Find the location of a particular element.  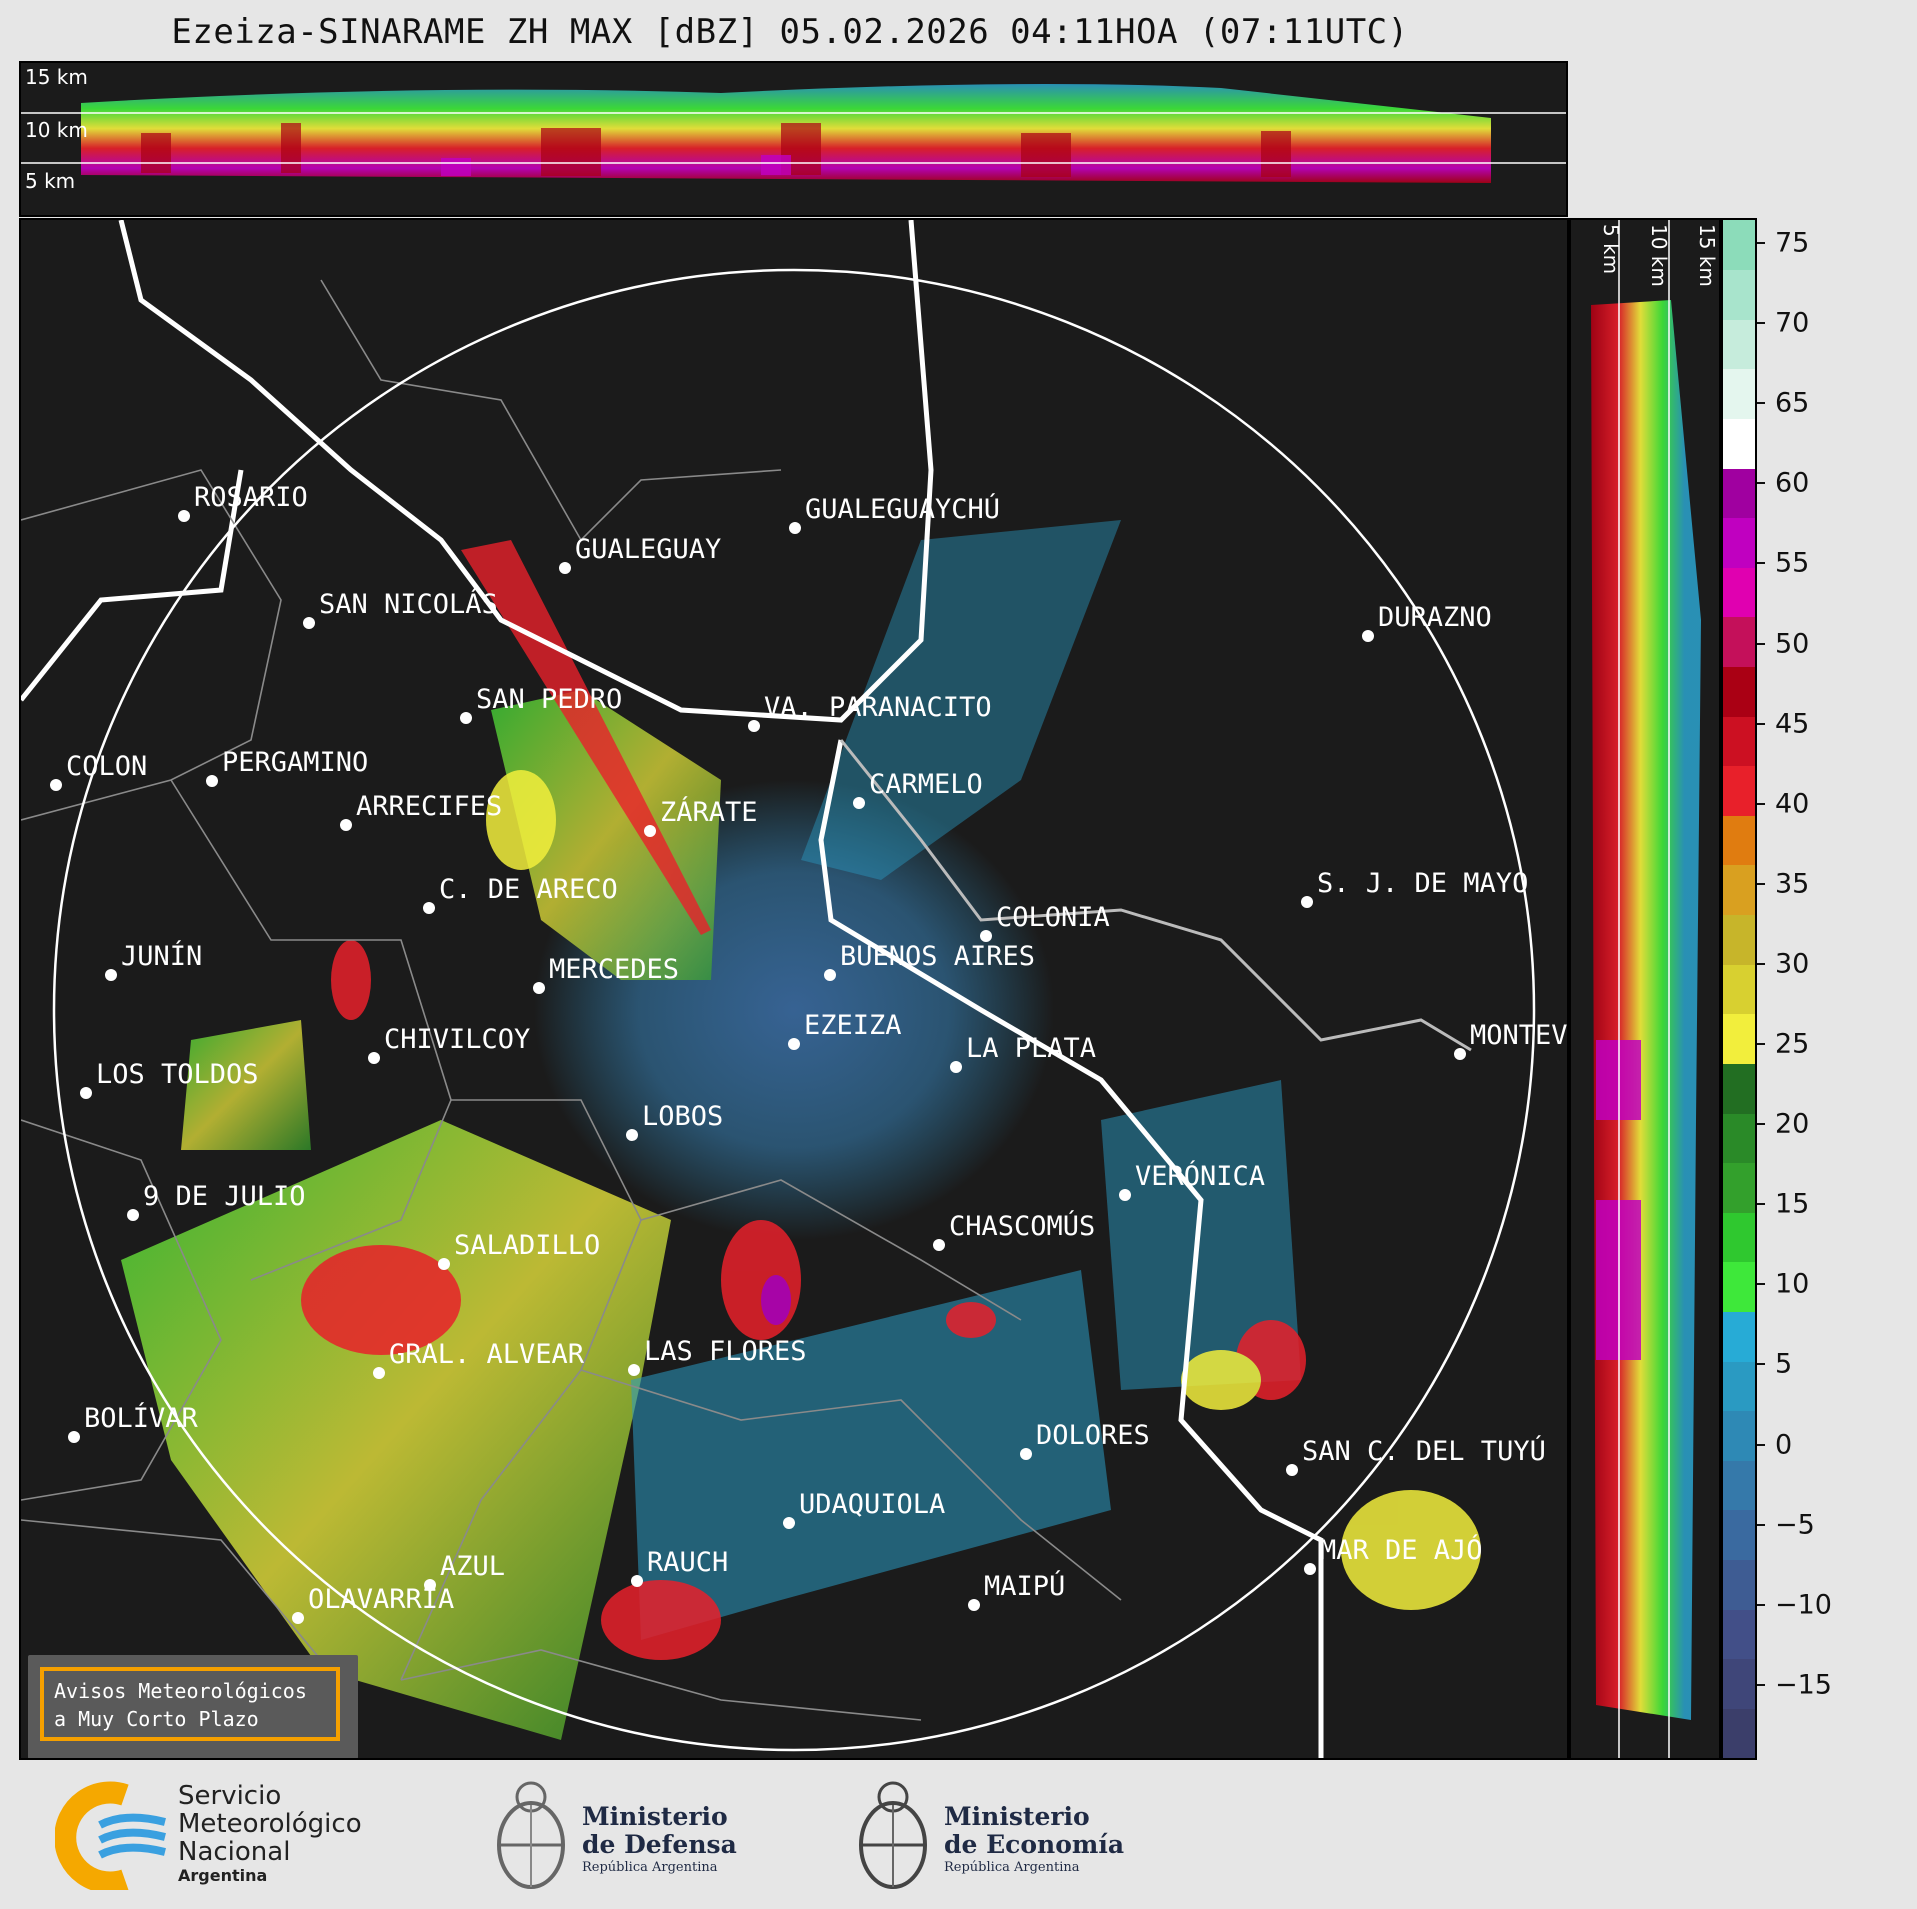

city-label: OLAVARRÍA is located at coordinates (381, 1599).